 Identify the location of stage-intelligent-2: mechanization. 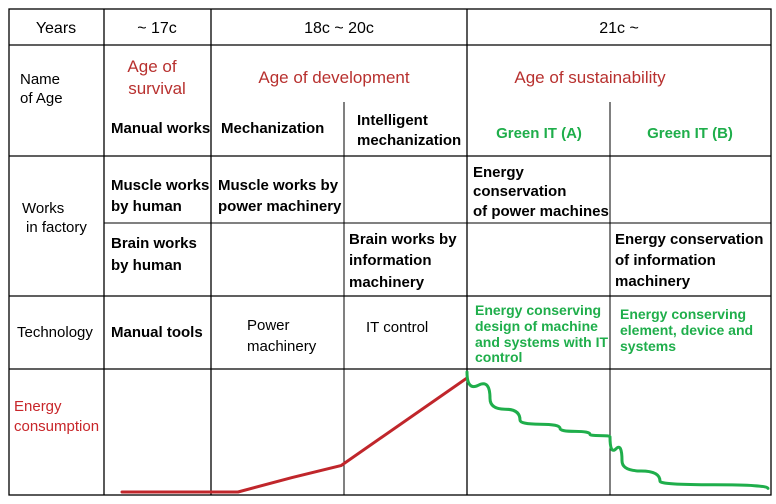
(409, 140).